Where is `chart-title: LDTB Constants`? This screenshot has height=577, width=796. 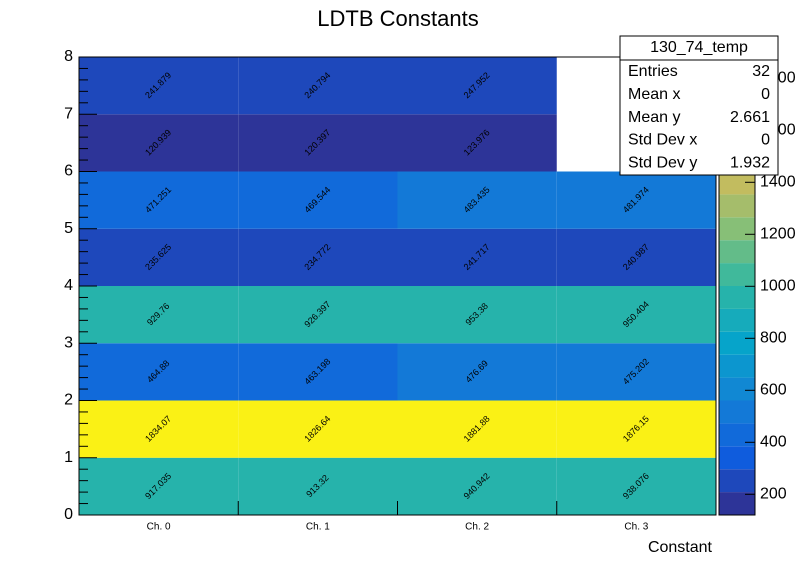 chart-title: LDTB Constants is located at coordinates (397, 18).